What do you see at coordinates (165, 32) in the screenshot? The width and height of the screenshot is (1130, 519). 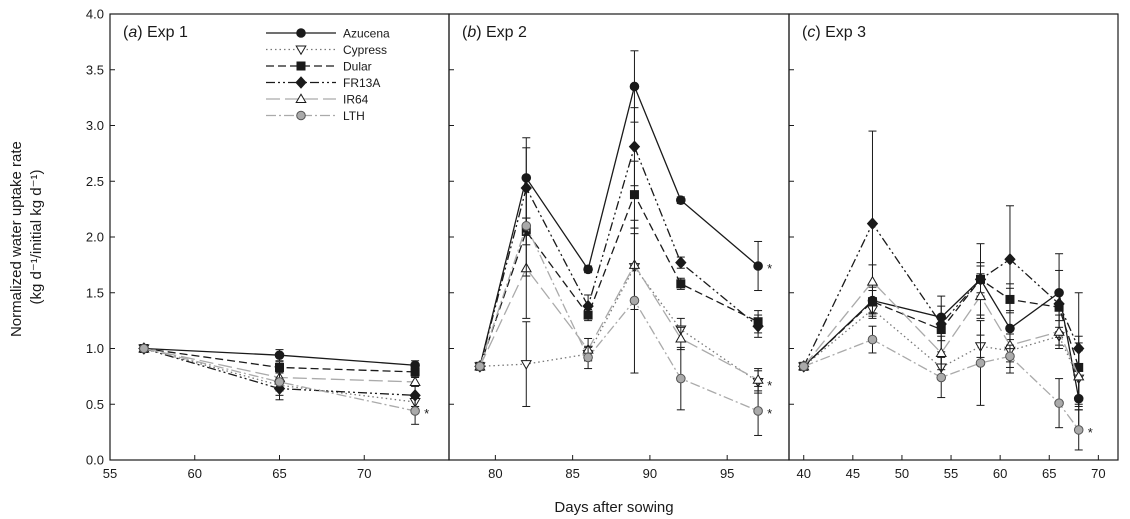 I see `panel-title-text: Exp 1` at bounding box center [165, 32].